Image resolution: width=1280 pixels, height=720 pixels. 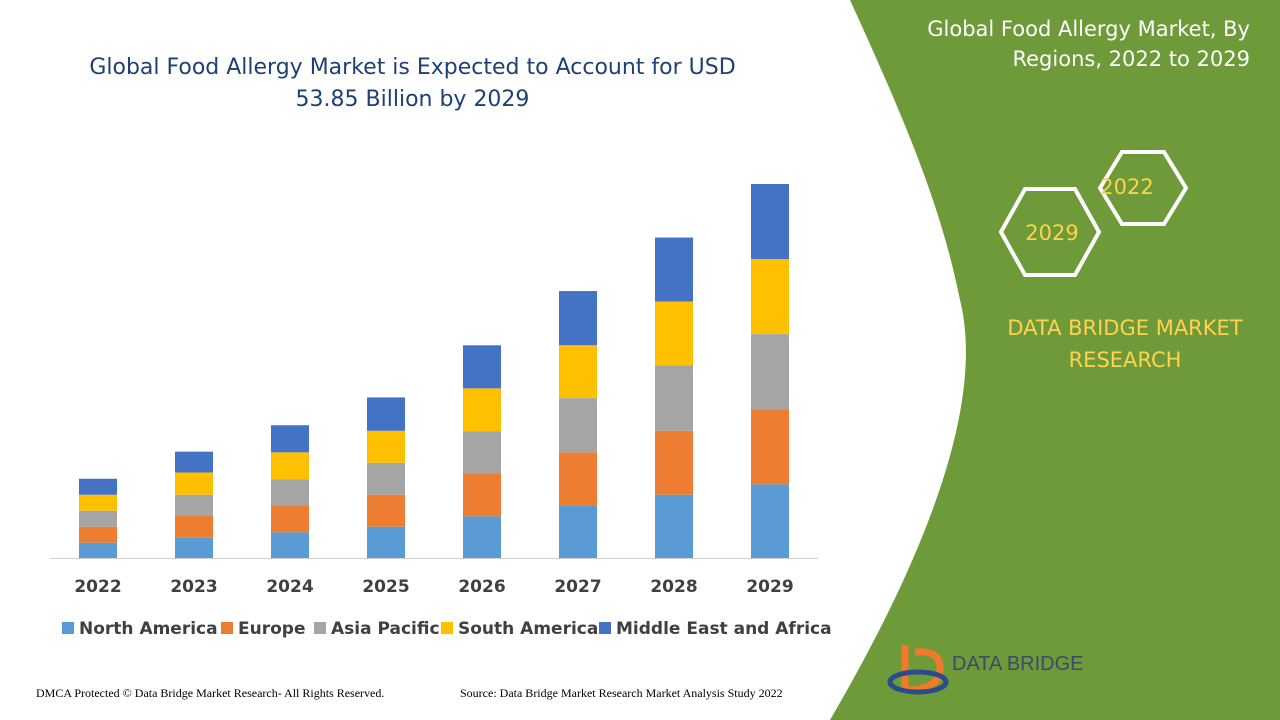 What do you see at coordinates (193, 587) in the screenshot?
I see `x-tick-label: 2023` at bounding box center [193, 587].